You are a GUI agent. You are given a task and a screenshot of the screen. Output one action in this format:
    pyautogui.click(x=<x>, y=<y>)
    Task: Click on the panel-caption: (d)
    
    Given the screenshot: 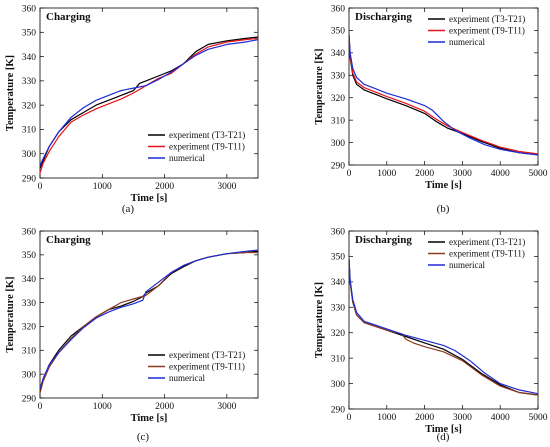 What is the action you would take?
    pyautogui.click(x=443, y=437)
    